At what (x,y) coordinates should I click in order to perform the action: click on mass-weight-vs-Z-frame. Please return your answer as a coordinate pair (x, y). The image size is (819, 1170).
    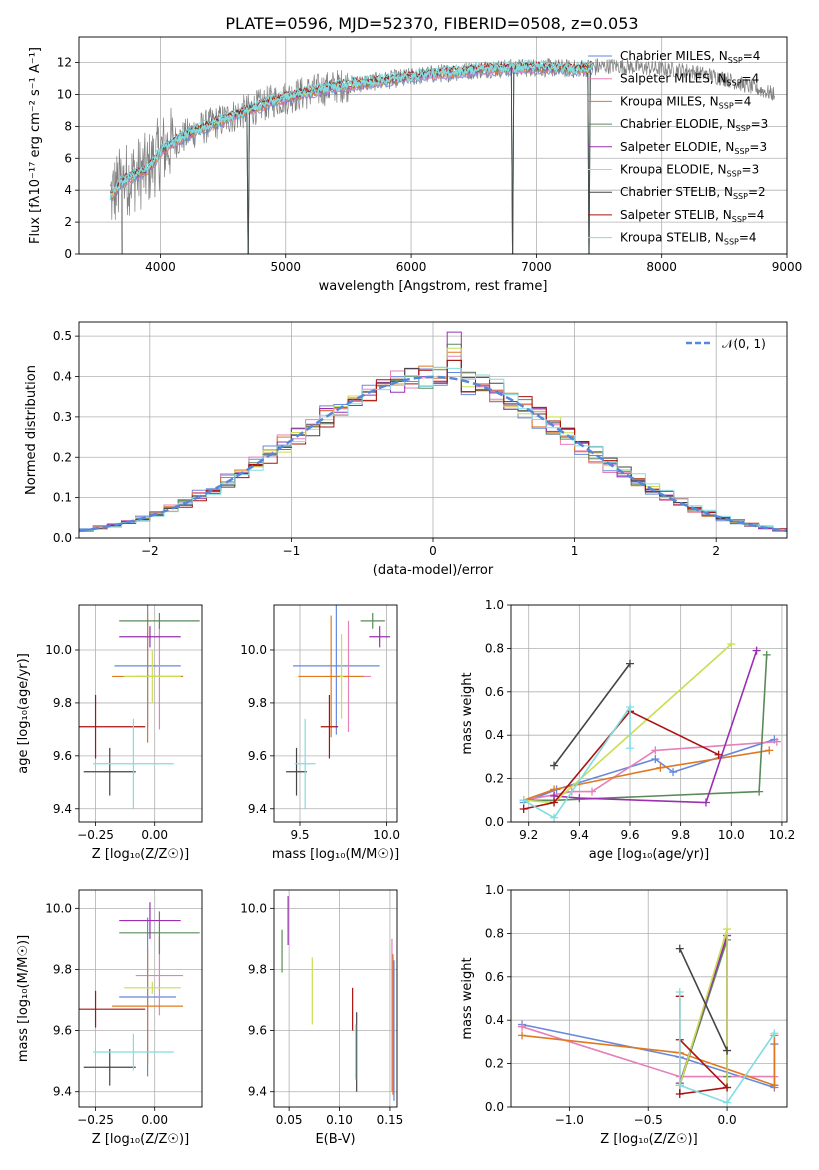
    Looking at the image, I should click on (649, 998).